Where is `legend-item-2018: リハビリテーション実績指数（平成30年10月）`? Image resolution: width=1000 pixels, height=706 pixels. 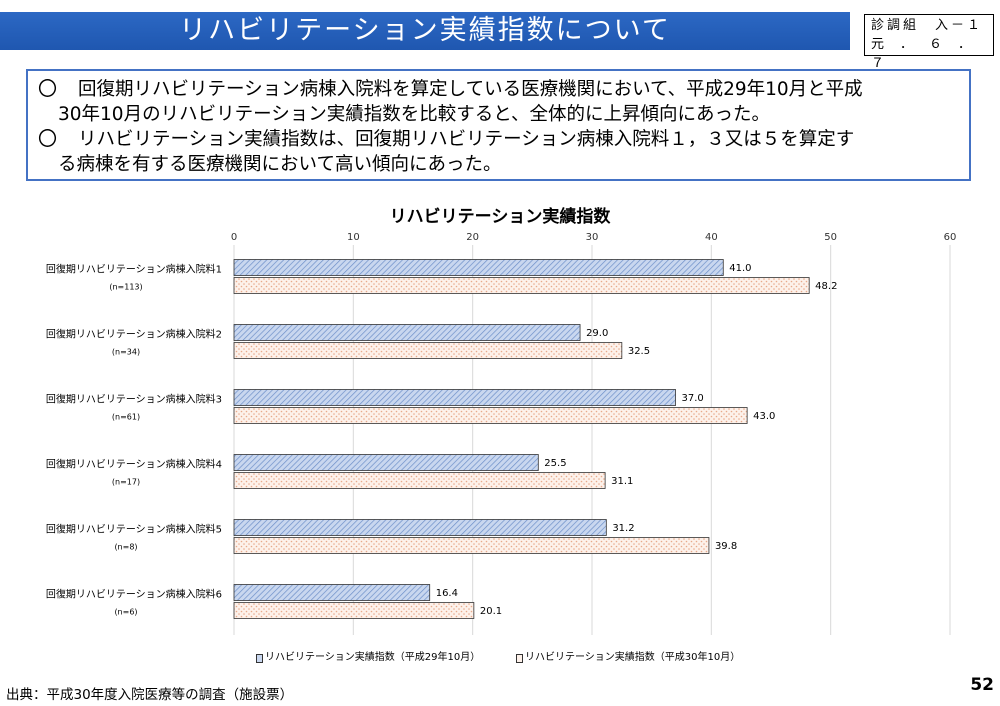
legend-item-2018: リハビリテーション実績指数（平成30年10月） is located at coordinates (628, 658).